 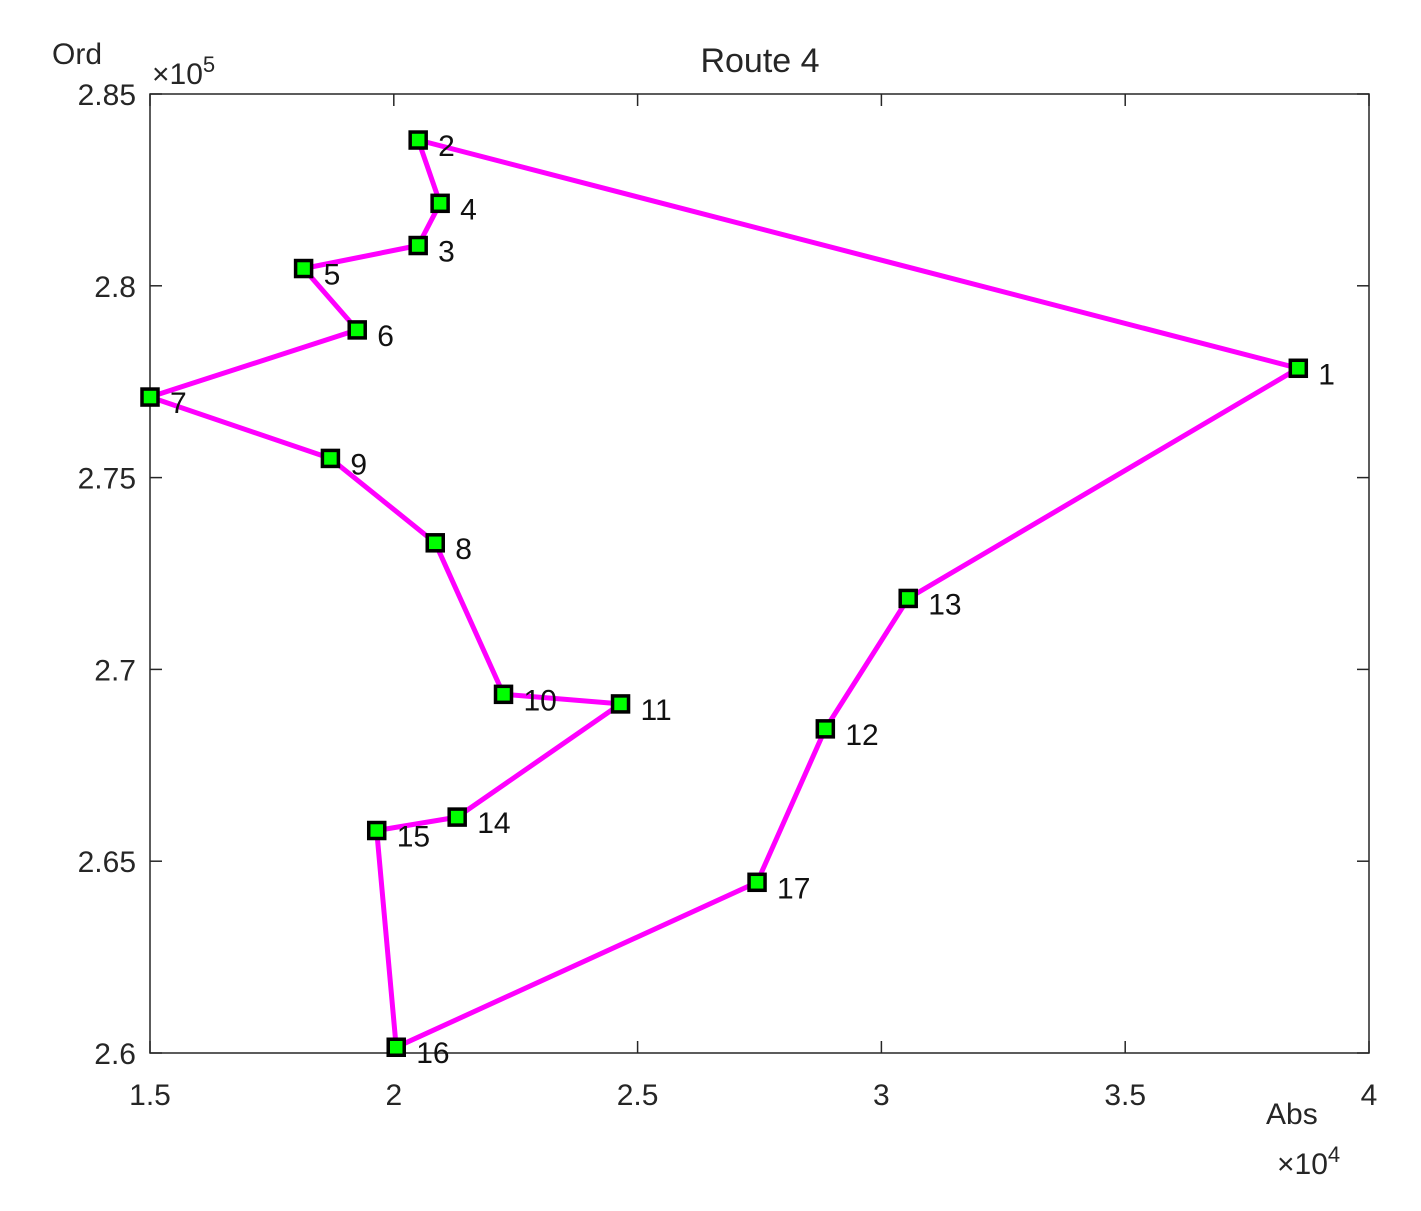 I want to click on route-point-label: 9, so click(x=358, y=464).